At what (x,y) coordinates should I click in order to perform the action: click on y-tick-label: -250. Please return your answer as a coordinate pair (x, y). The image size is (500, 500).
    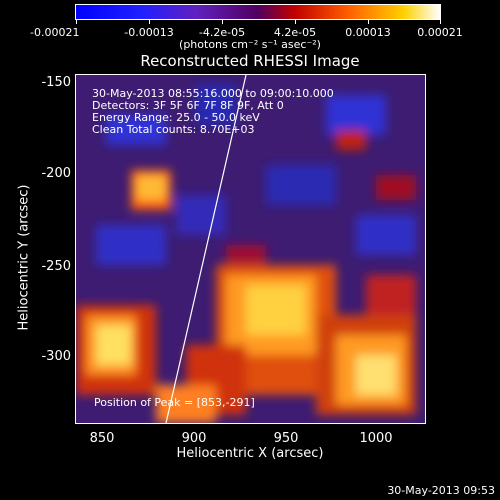
    Looking at the image, I should click on (56, 266).